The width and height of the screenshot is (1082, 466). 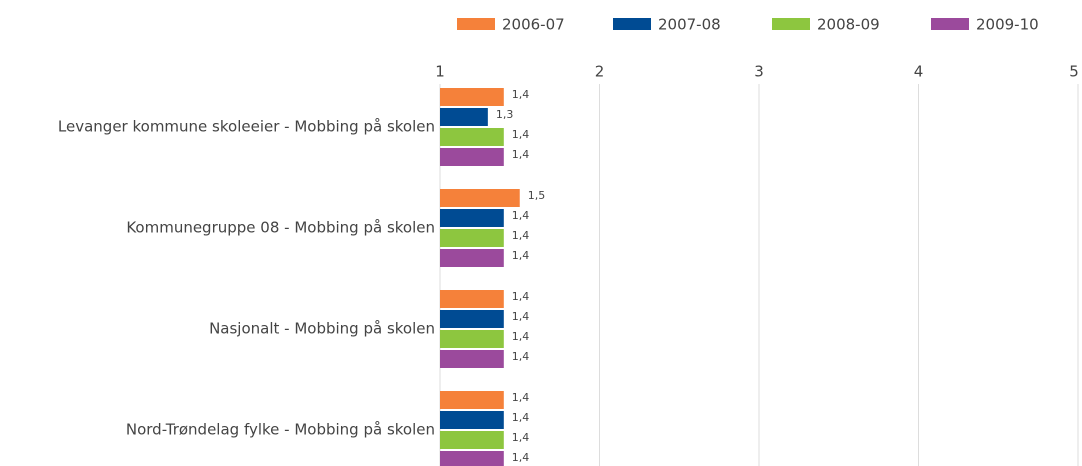 I want to click on x-tick-label: 4, so click(x=919, y=72).